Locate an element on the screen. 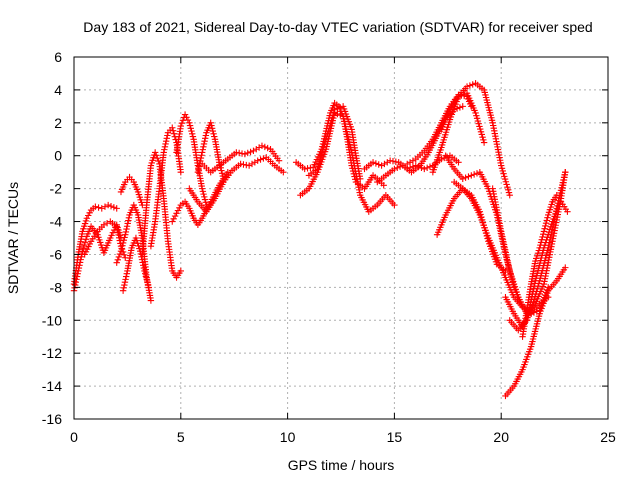  series-s13 is located at coordinates (210, 150).